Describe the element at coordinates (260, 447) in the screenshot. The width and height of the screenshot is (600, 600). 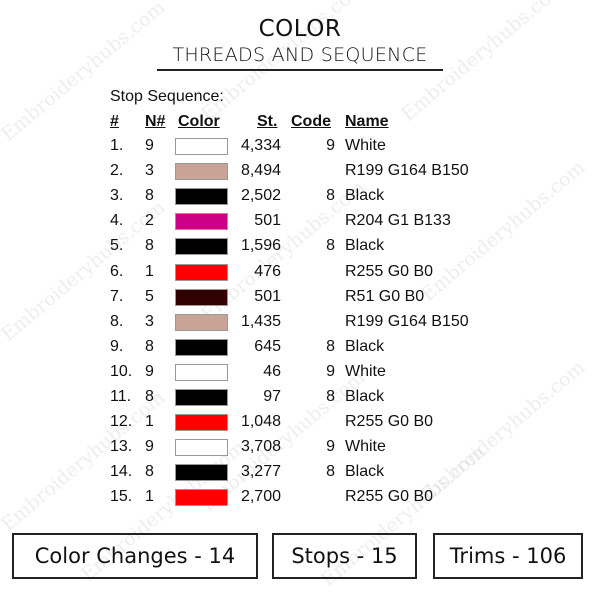
I see `stitch-count: 3,708` at that location.